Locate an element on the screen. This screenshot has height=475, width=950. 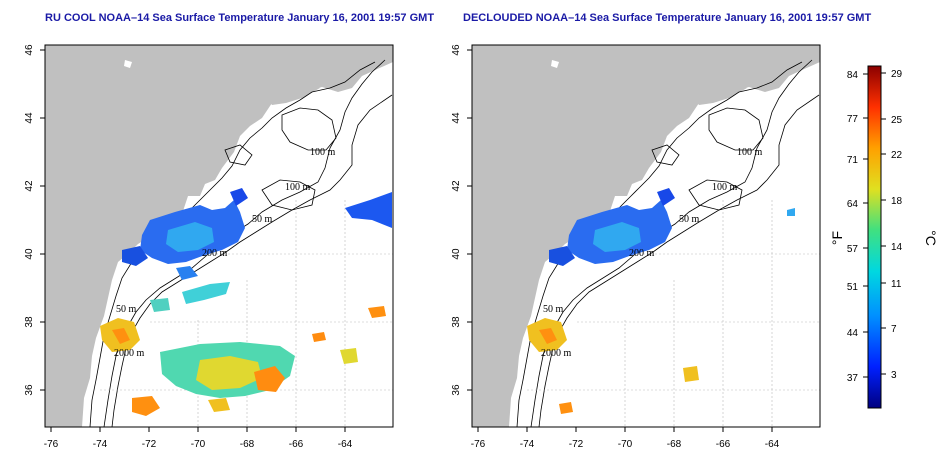
lat-labels-left: 46 44 42 40 38 36 is located at coordinates (29, 220).